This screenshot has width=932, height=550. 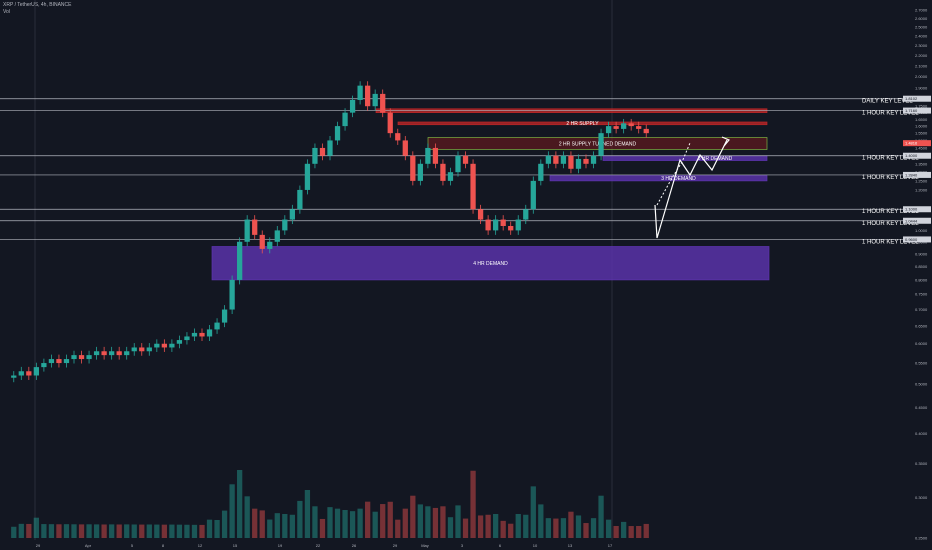 What do you see at coordinates (921, 230) in the screenshot?
I see `y-axis-tick: 1.0000` at bounding box center [921, 230].